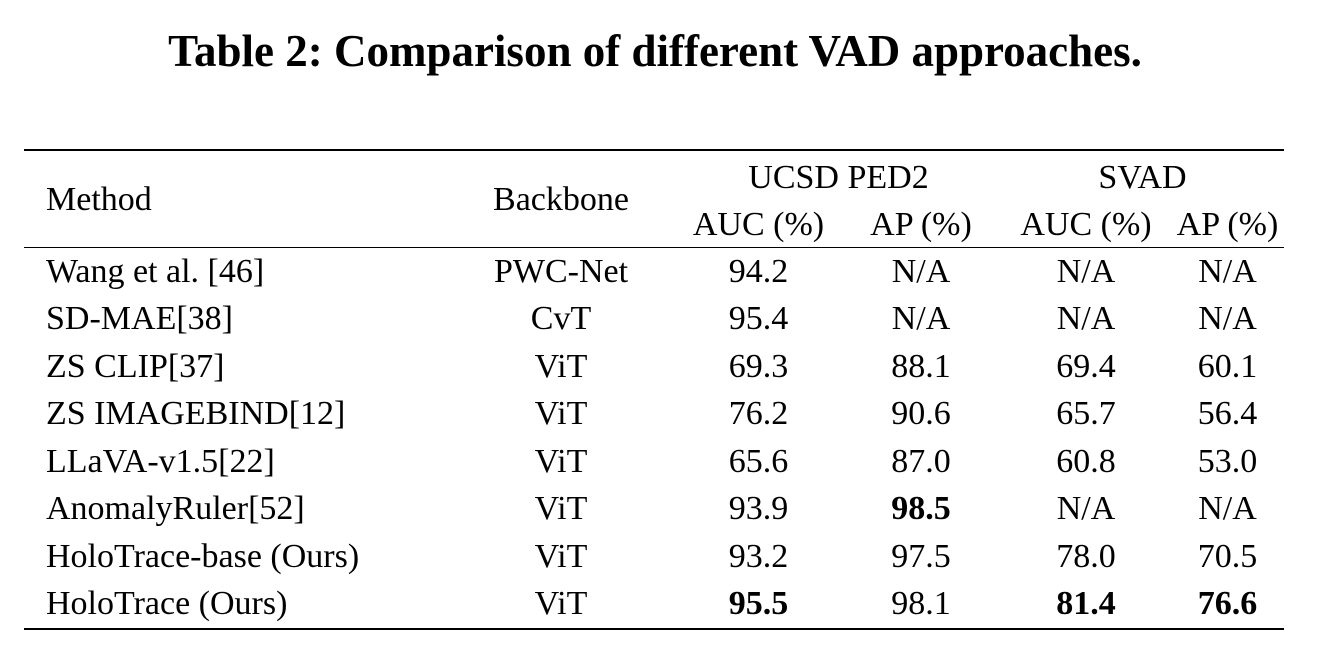 The width and height of the screenshot is (1326, 654). I want to click on header-row-groups: Method Backbone UCSD PED2 SVAD, so click(654, 184).